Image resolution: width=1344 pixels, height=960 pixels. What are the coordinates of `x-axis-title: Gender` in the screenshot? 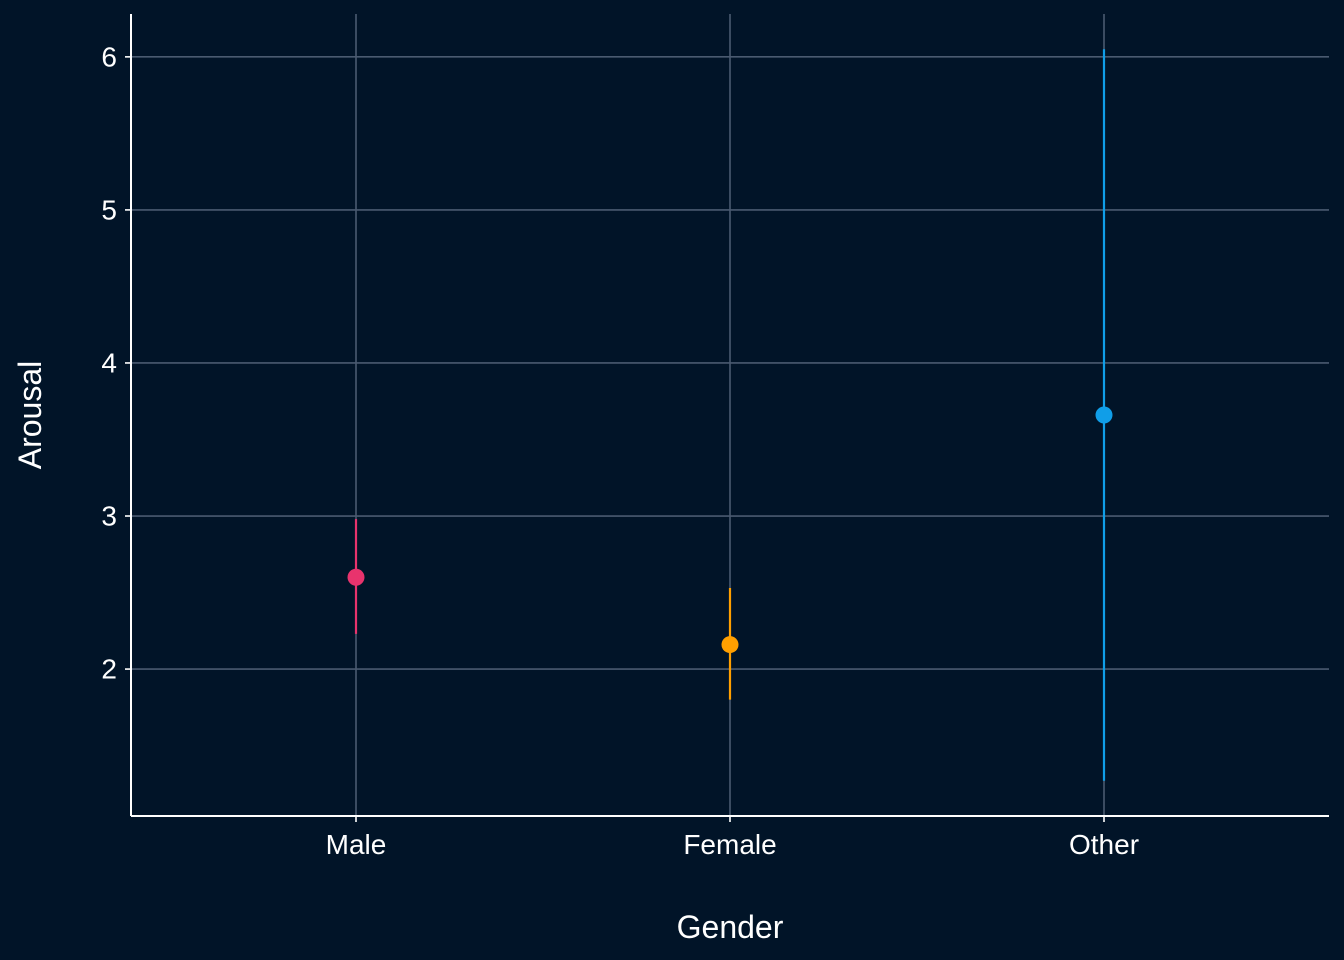 It's located at (730, 927).